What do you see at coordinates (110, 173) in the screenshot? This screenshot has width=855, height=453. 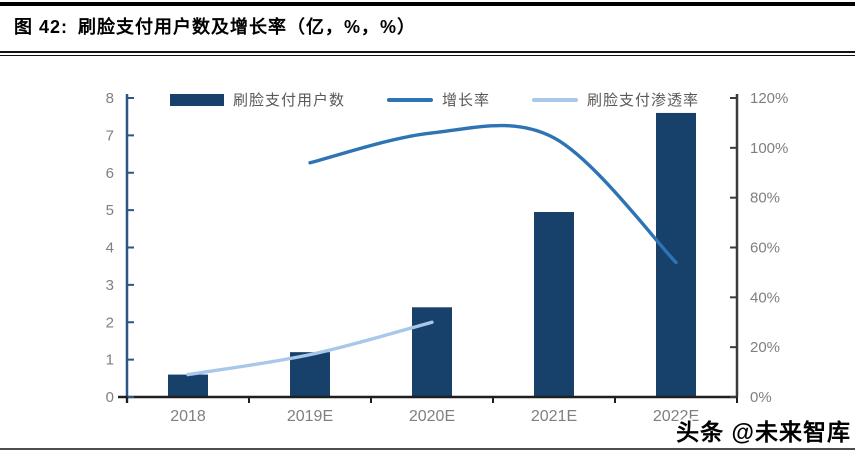 I see `left-axis-tick-label: 6` at bounding box center [110, 173].